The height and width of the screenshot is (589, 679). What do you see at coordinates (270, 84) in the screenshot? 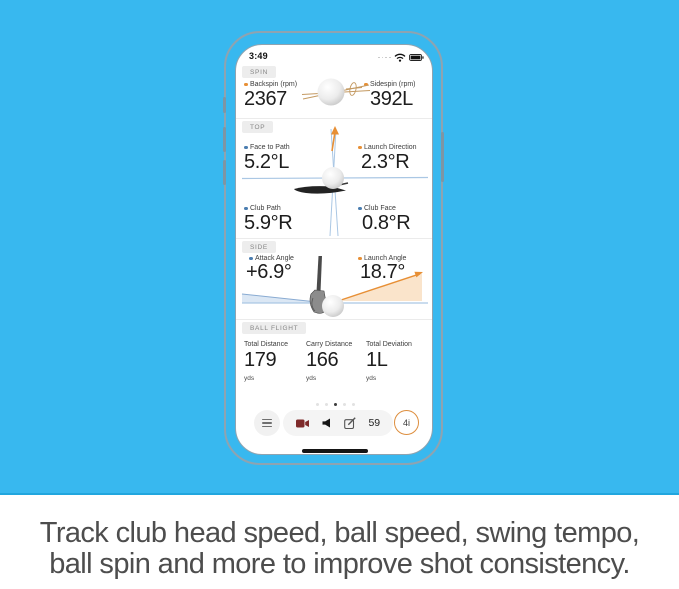
I see `backspin-label: Backspin (rpm)` at bounding box center [270, 84].